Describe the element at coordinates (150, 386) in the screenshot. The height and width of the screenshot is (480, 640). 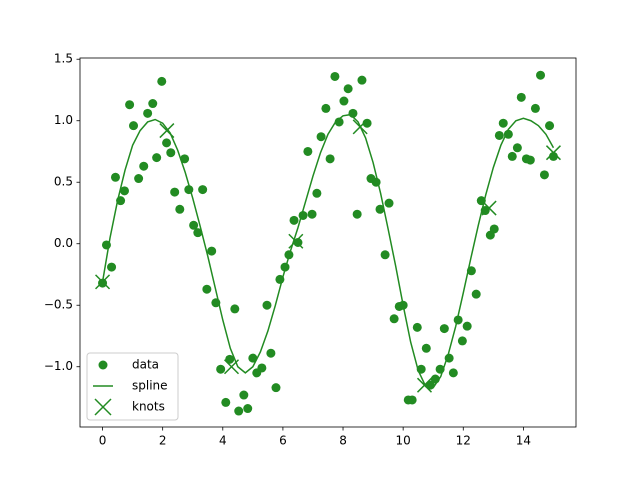
I see `legend-label: spline` at that location.